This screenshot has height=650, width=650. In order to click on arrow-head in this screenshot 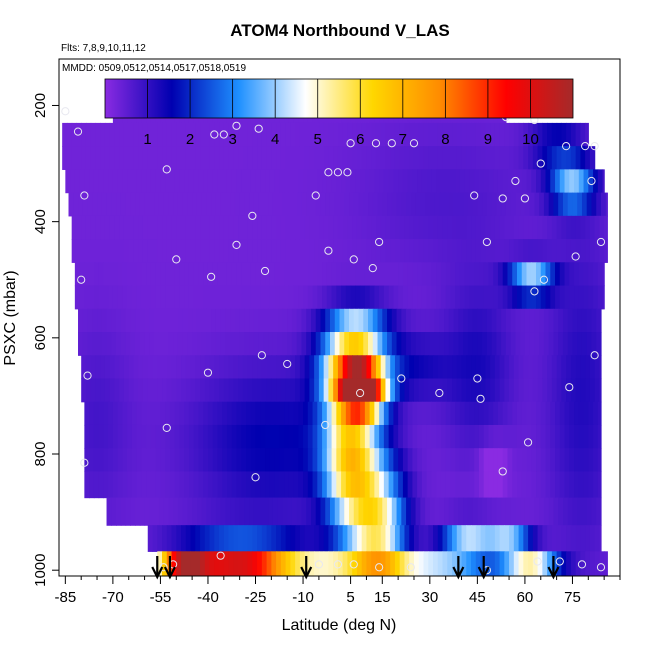, I will do `click(553, 573)`.